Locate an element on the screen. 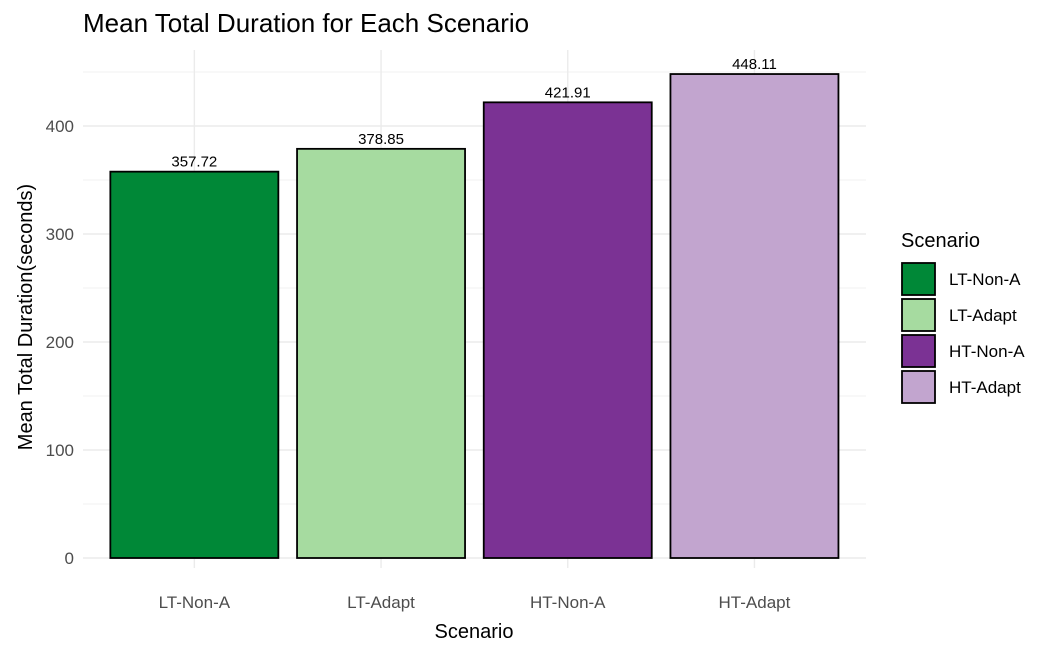 This screenshot has height=653, width=1057. legend-key-lt-non-a is located at coordinates (918, 279).